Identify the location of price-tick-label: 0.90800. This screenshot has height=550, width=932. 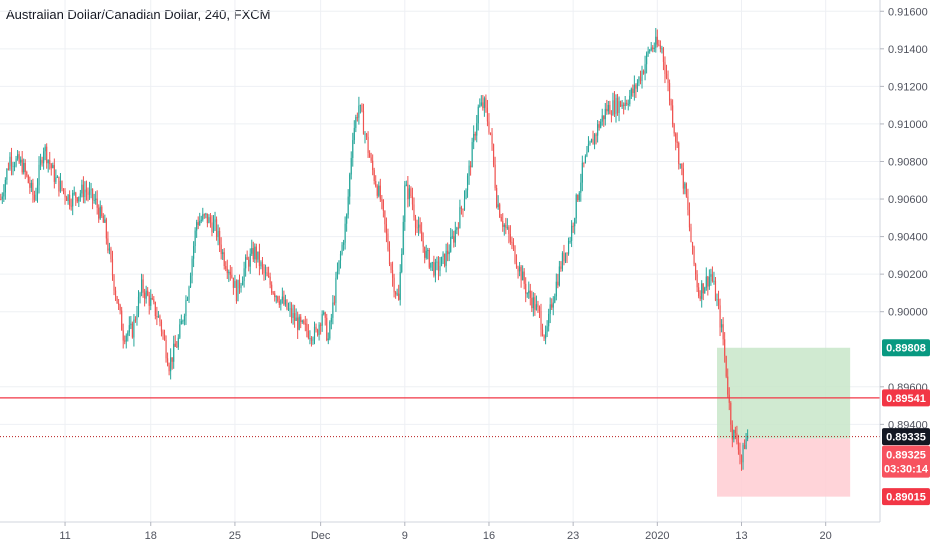
(908, 162).